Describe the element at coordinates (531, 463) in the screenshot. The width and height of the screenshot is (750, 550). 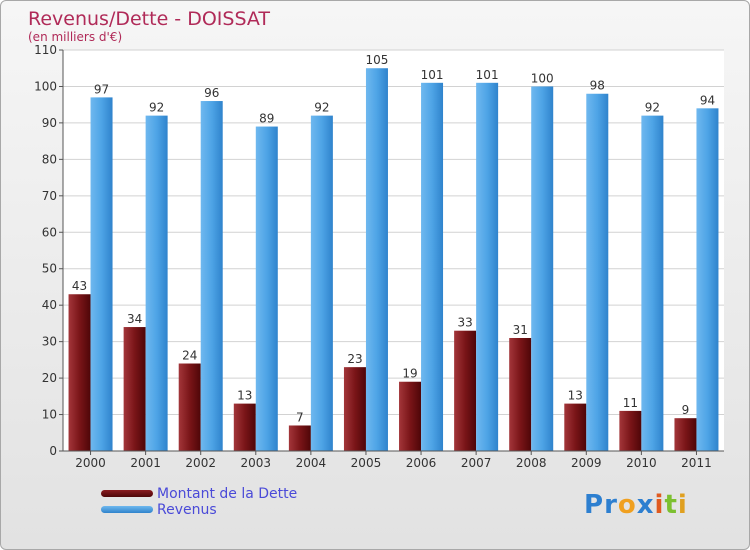
I see `x-tick-label: 2008` at that location.